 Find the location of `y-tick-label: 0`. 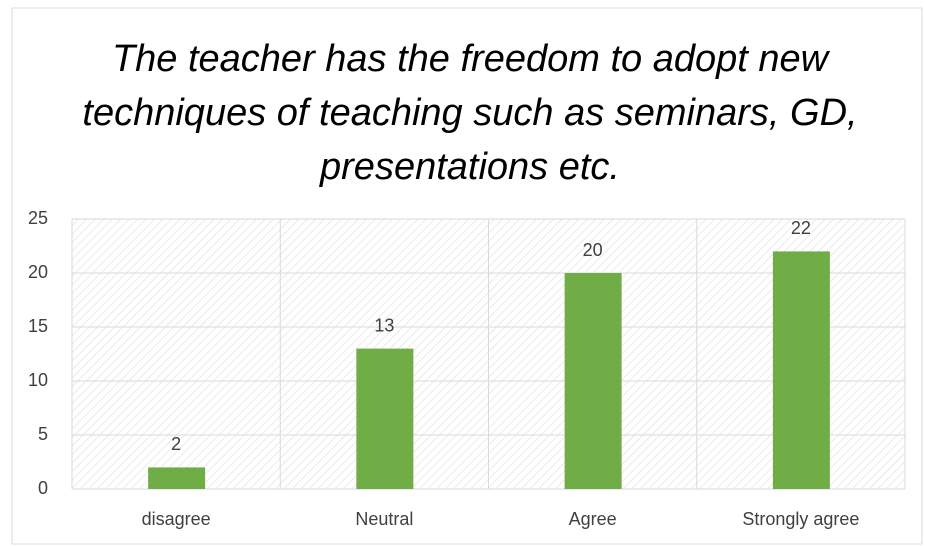

y-tick-label: 0 is located at coordinates (43, 488).